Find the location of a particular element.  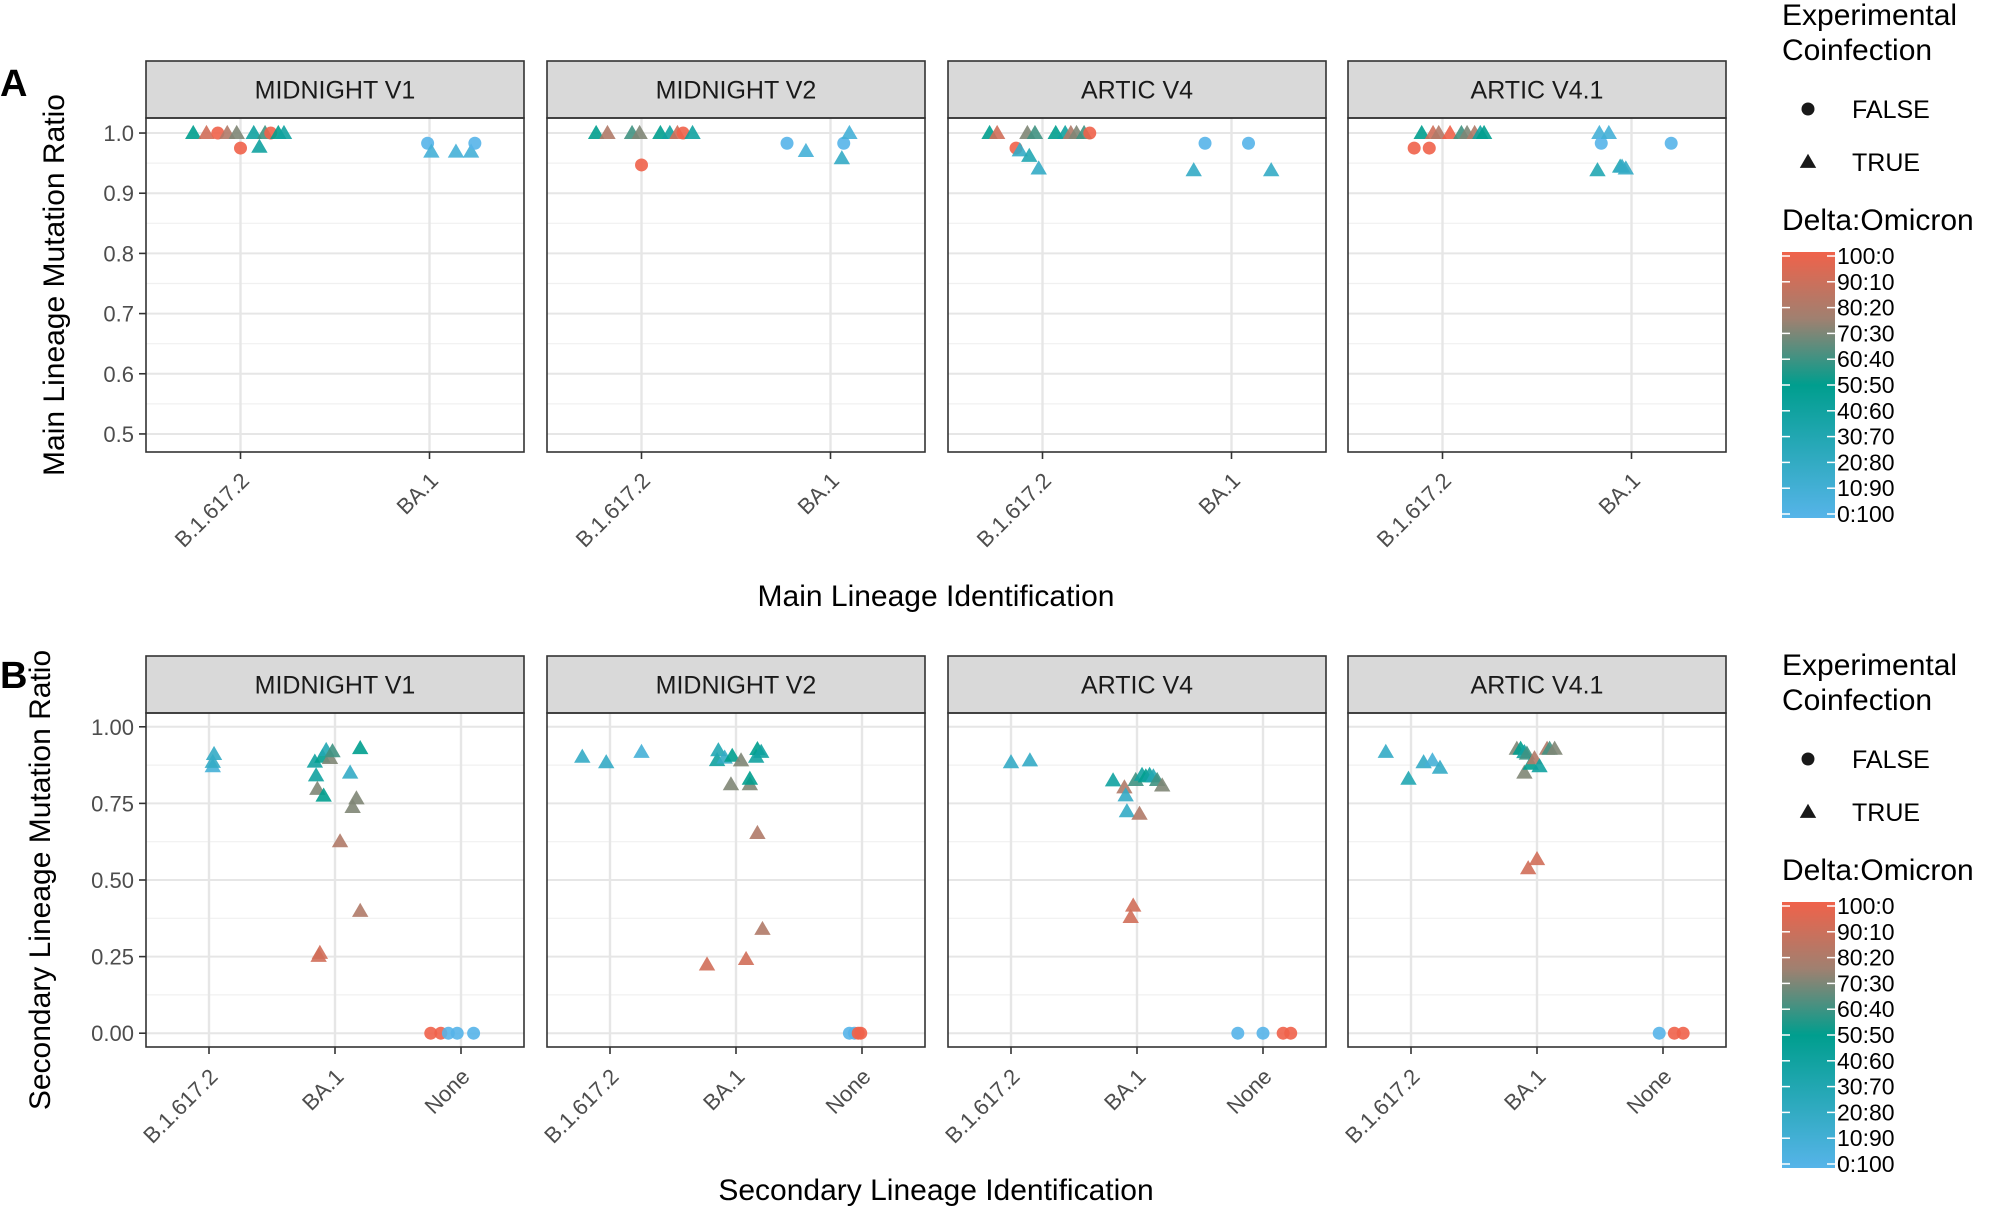

panel-tag: B is located at coordinates (13, 676).